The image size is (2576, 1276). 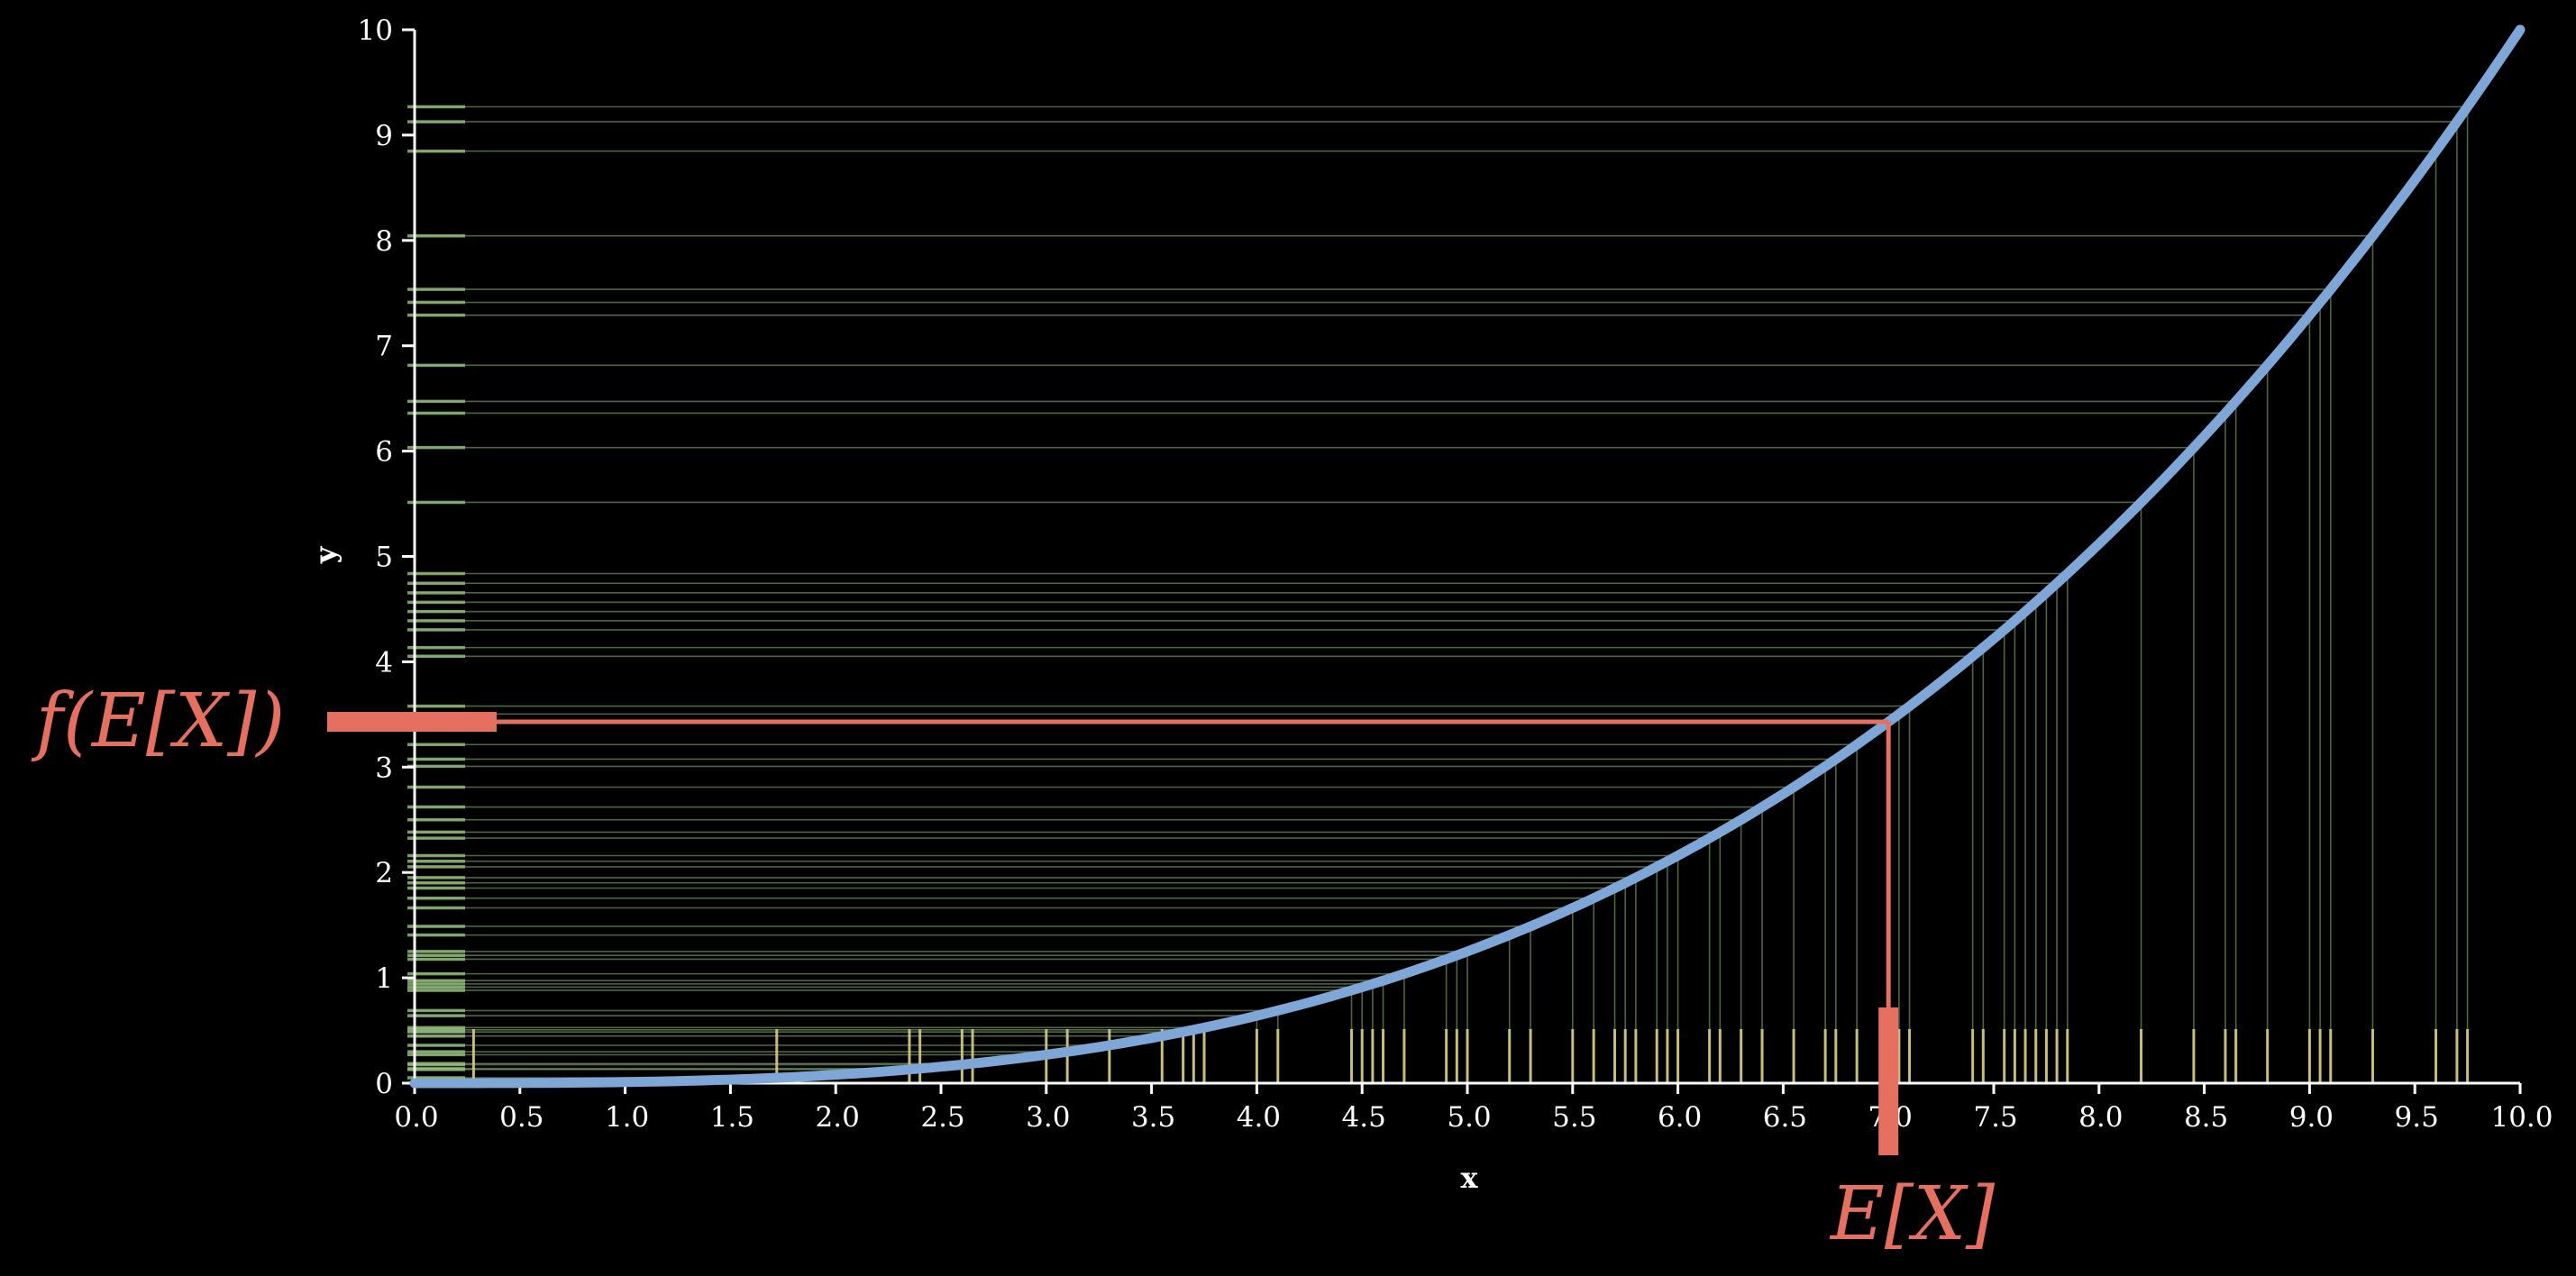 I want to click on expected-marker, so click(x=1888, y=1081).